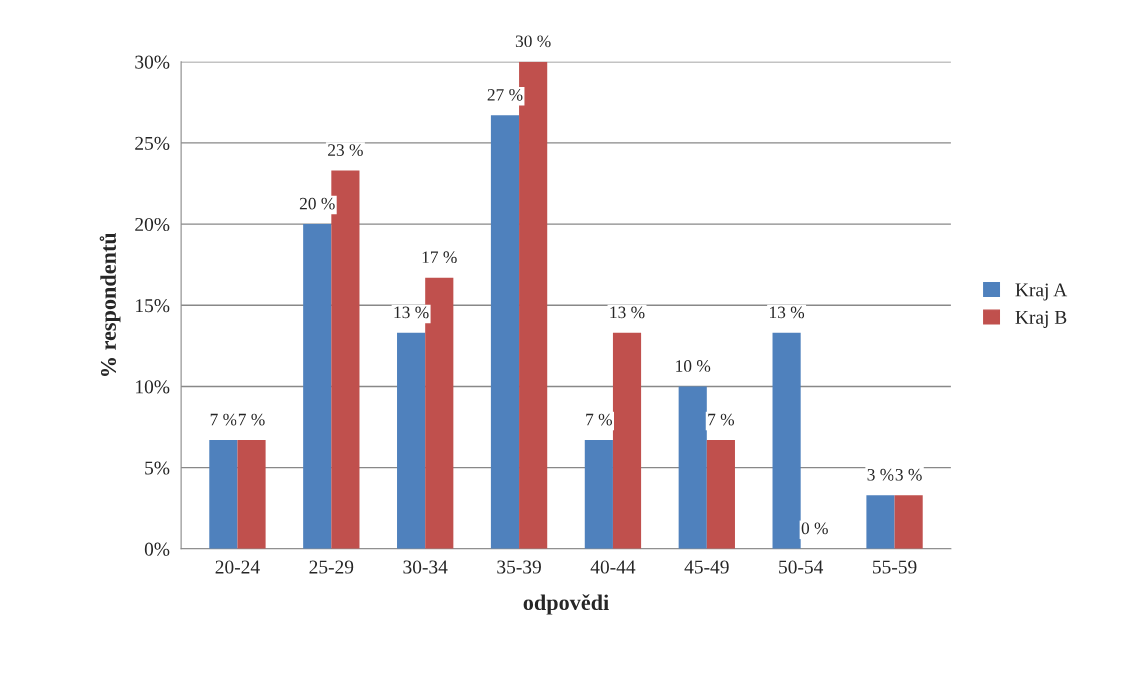 The image size is (1132, 686). Describe the element at coordinates (693, 366) in the screenshot. I see `data-label: 10 %` at that location.